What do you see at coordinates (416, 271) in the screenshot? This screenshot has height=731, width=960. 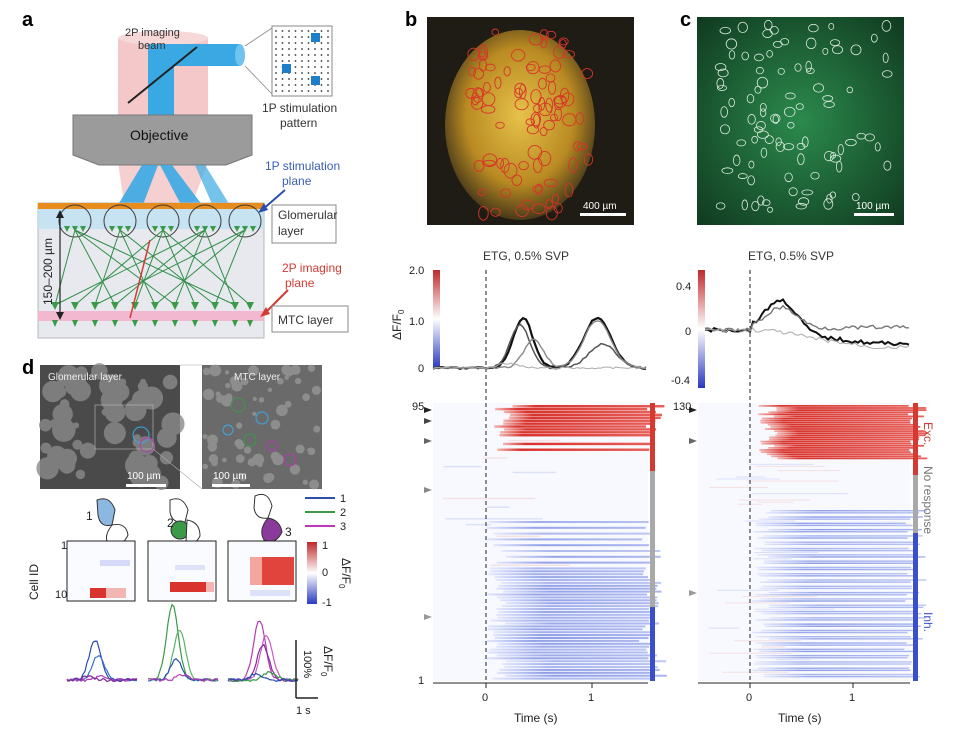 I see `ytick-b-0: 2.0` at bounding box center [416, 271].